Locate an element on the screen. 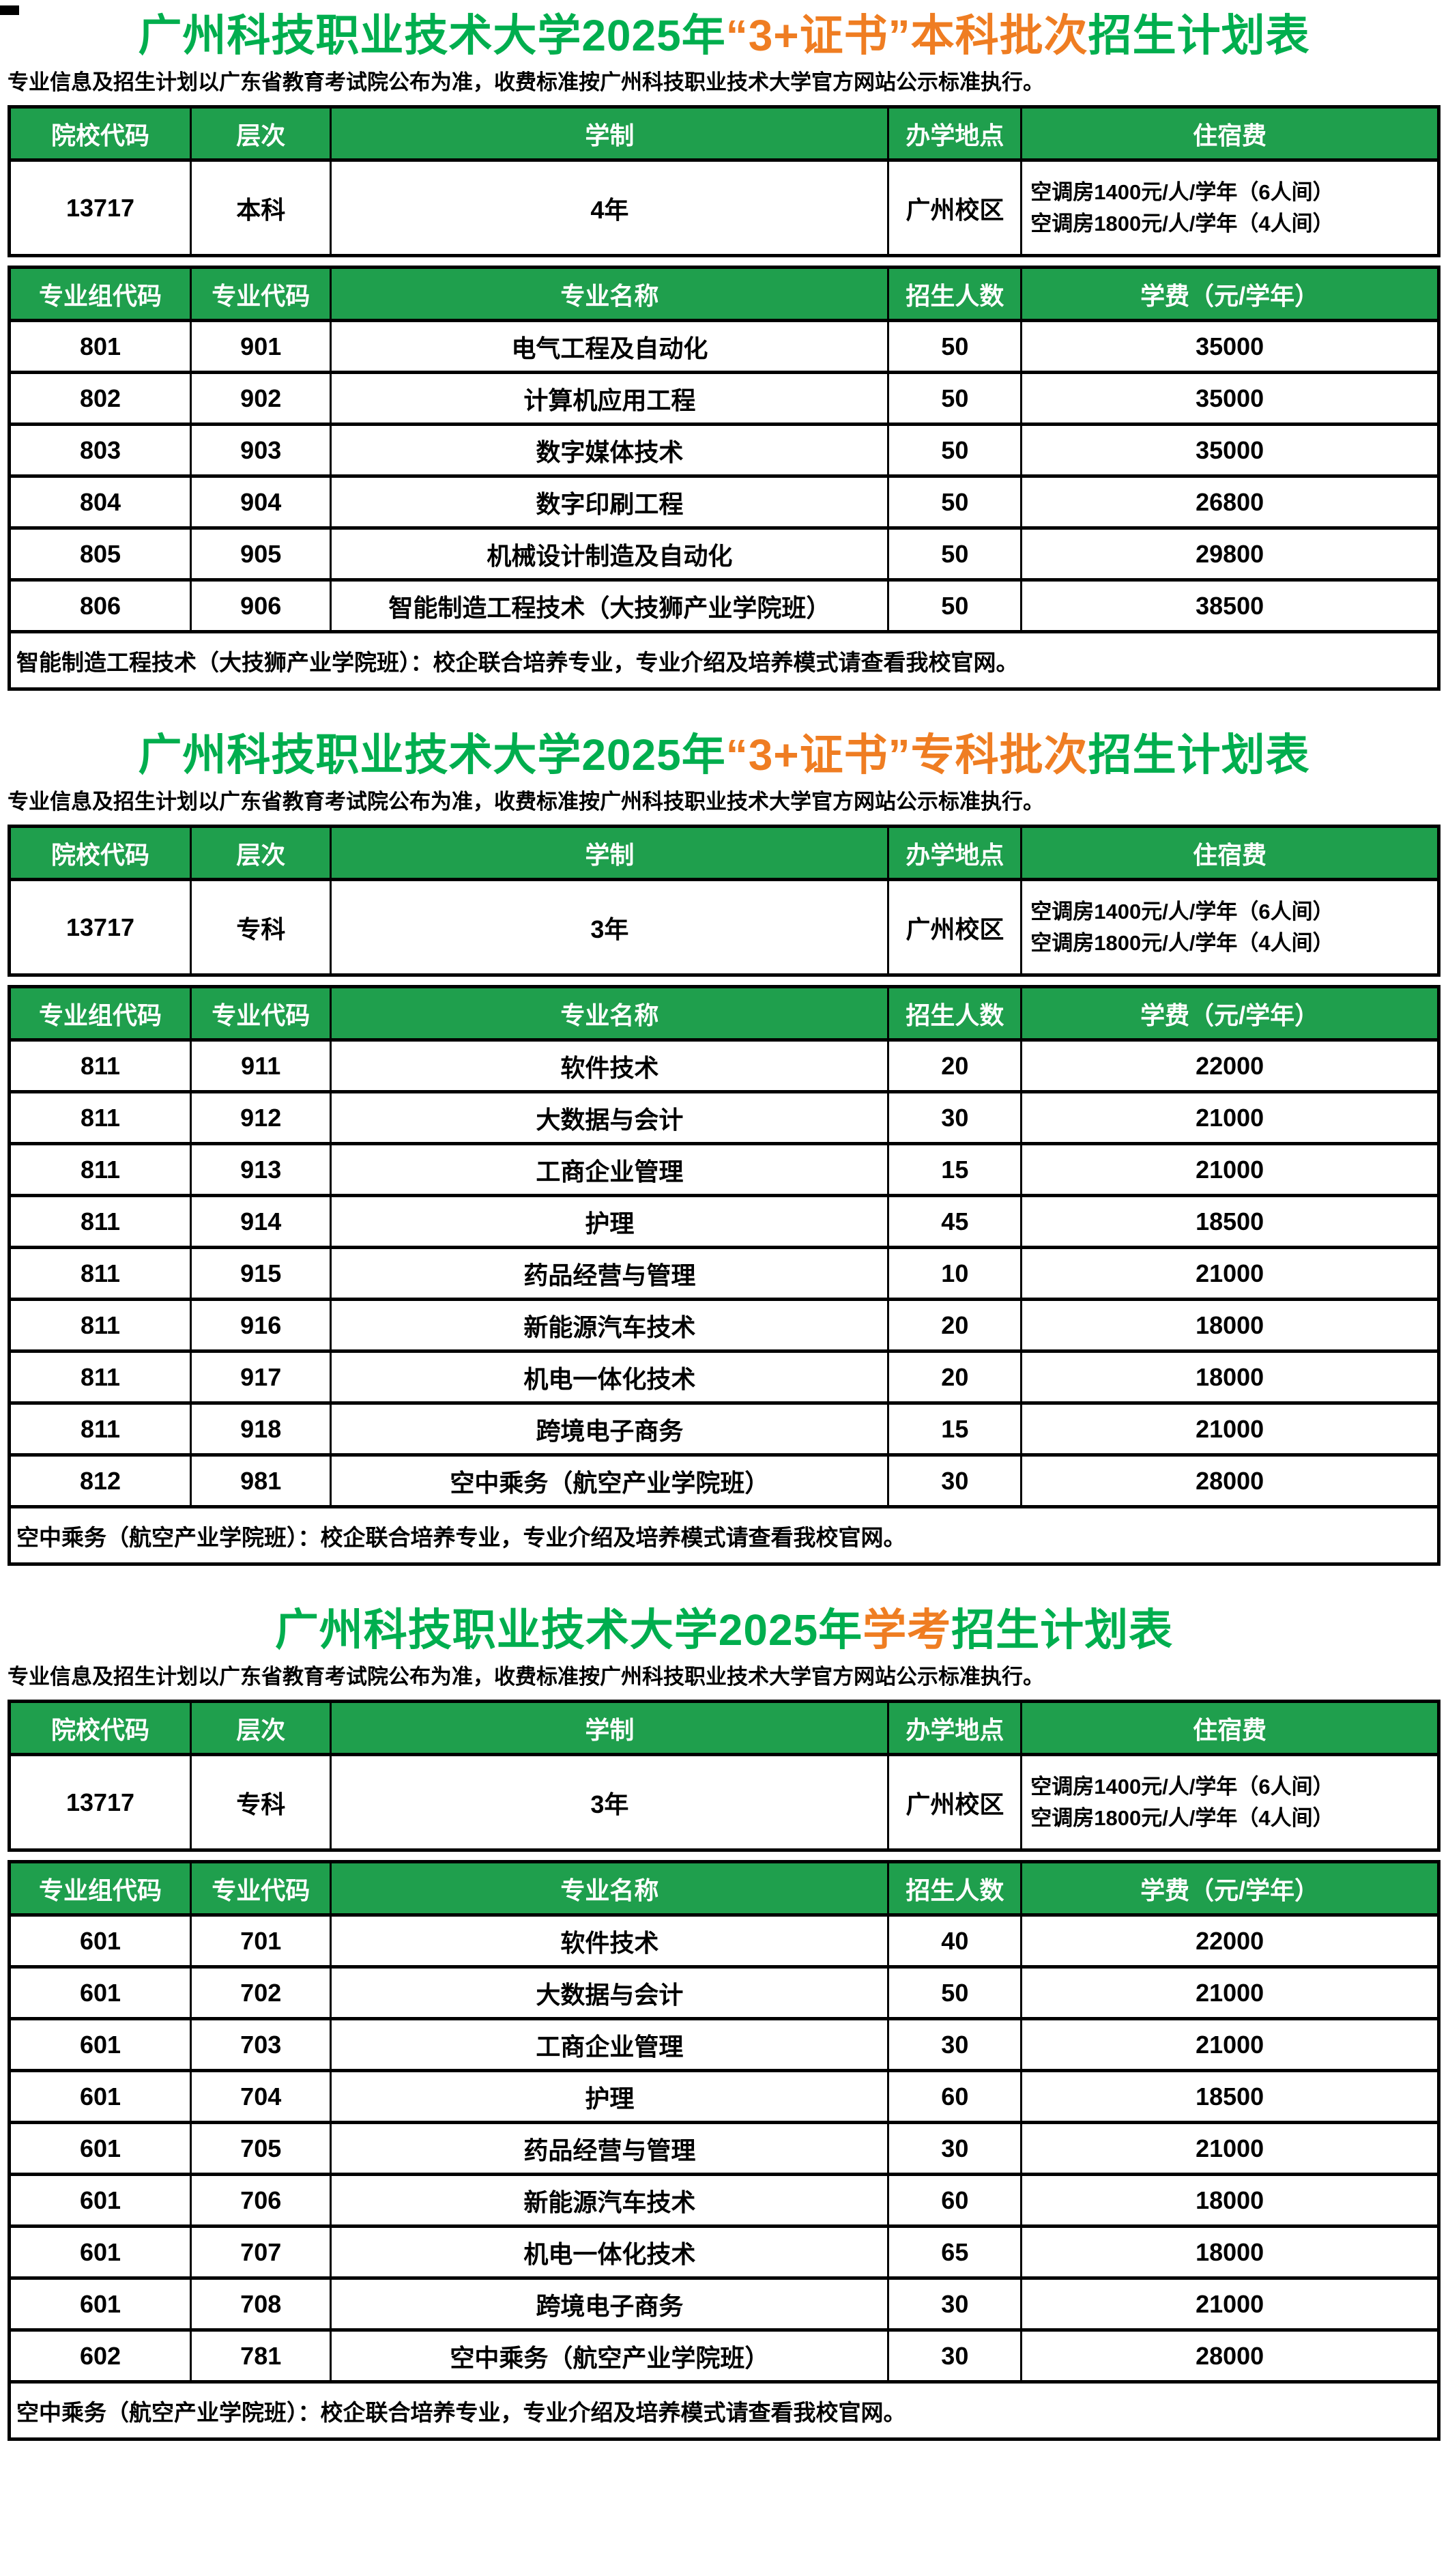  table-row: 806 906 智能制造工程技术（大技狮产业学院班） 50 38500 is located at coordinates (724, 605).